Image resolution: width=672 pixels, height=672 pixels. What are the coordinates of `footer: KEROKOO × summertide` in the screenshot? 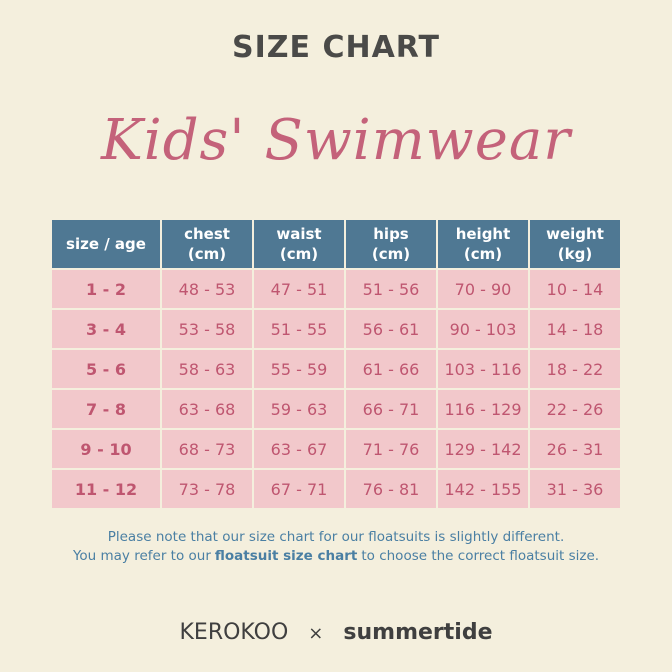 It's located at (336, 632).